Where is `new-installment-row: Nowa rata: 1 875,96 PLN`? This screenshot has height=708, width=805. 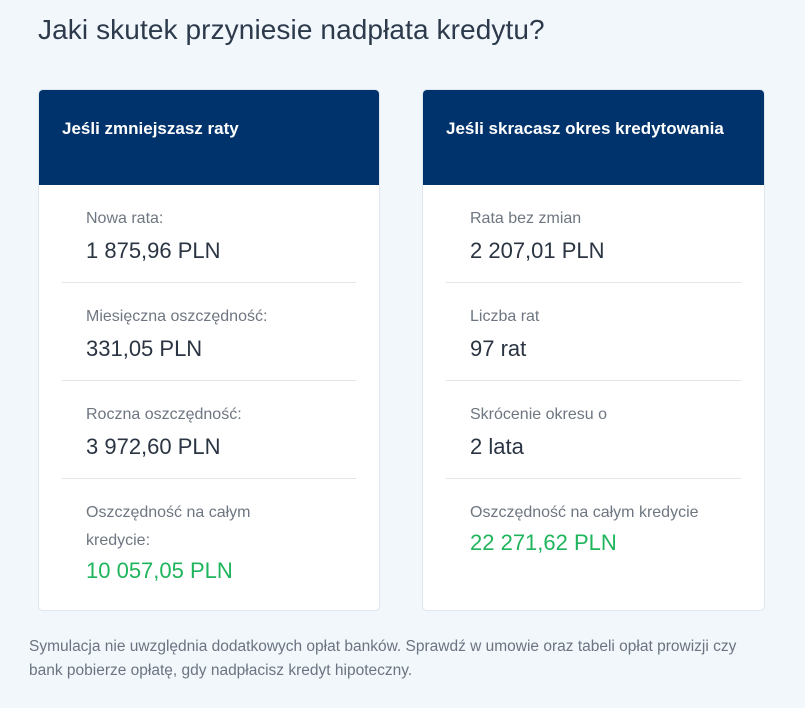 new-installment-row: Nowa rata: 1 875,96 PLN is located at coordinates (209, 234).